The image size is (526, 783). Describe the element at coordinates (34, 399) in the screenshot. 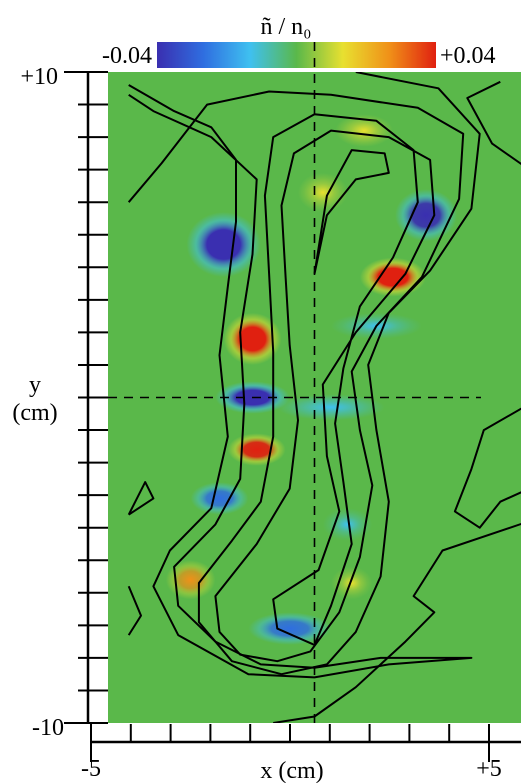

I see `y-axis-label: y (cm)` at that location.